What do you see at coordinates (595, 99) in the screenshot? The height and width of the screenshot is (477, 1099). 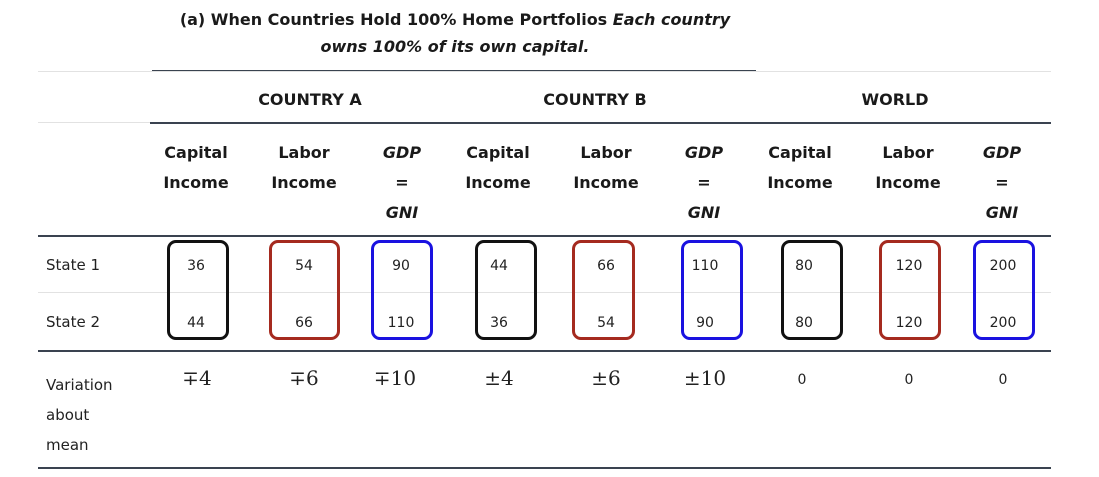 I see `group-header-country-b: COUNTRY B` at bounding box center [595, 99].